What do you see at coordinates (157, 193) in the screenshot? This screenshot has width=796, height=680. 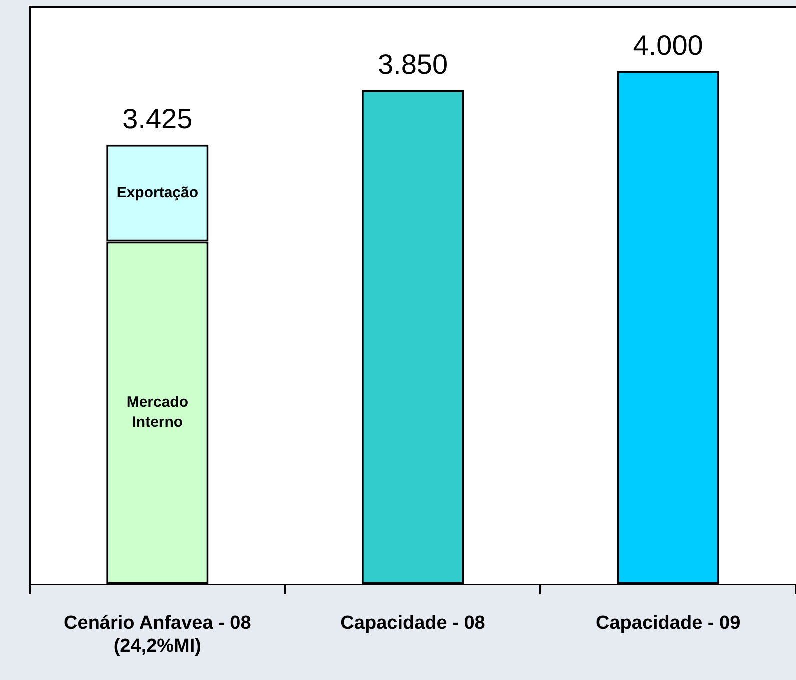 I see `series-label: Exportação` at bounding box center [157, 193].